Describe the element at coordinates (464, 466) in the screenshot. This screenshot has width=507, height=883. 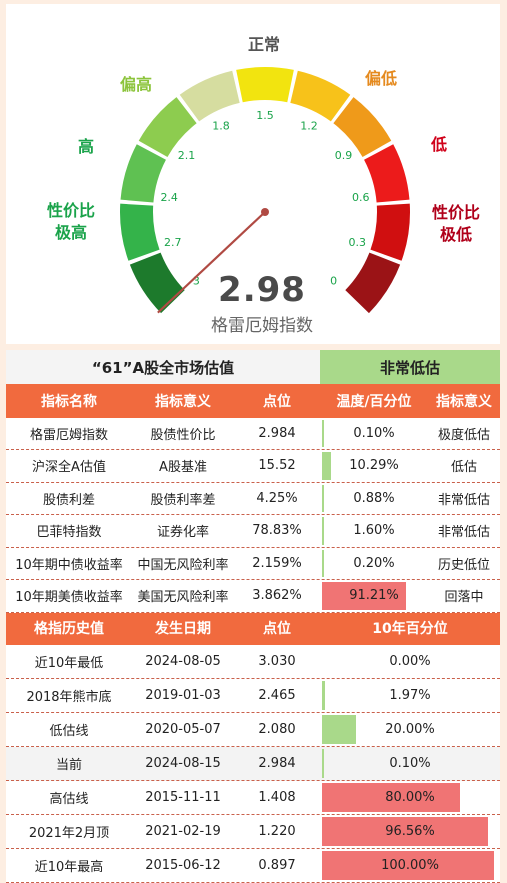
I see `indicator-status: 低估` at that location.